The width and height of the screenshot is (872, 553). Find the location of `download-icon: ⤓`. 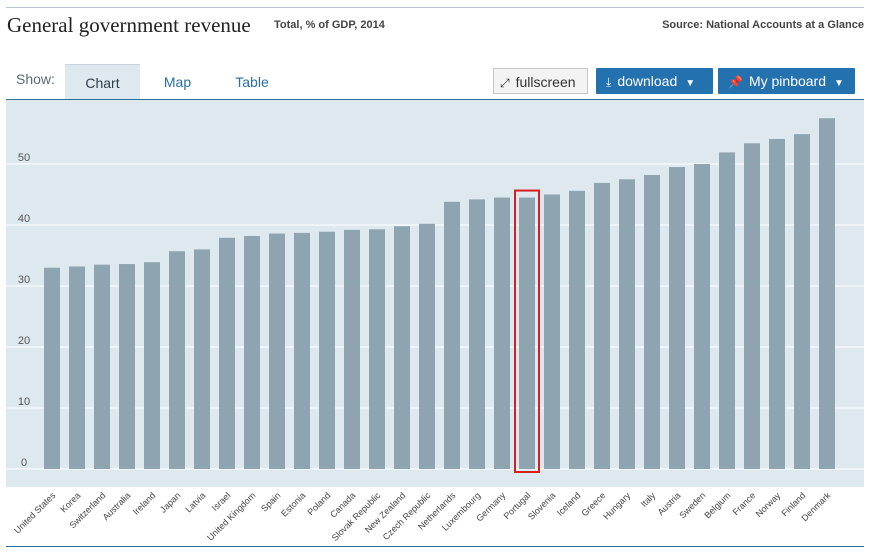

download-icon: ⤓ is located at coordinates (609, 82).